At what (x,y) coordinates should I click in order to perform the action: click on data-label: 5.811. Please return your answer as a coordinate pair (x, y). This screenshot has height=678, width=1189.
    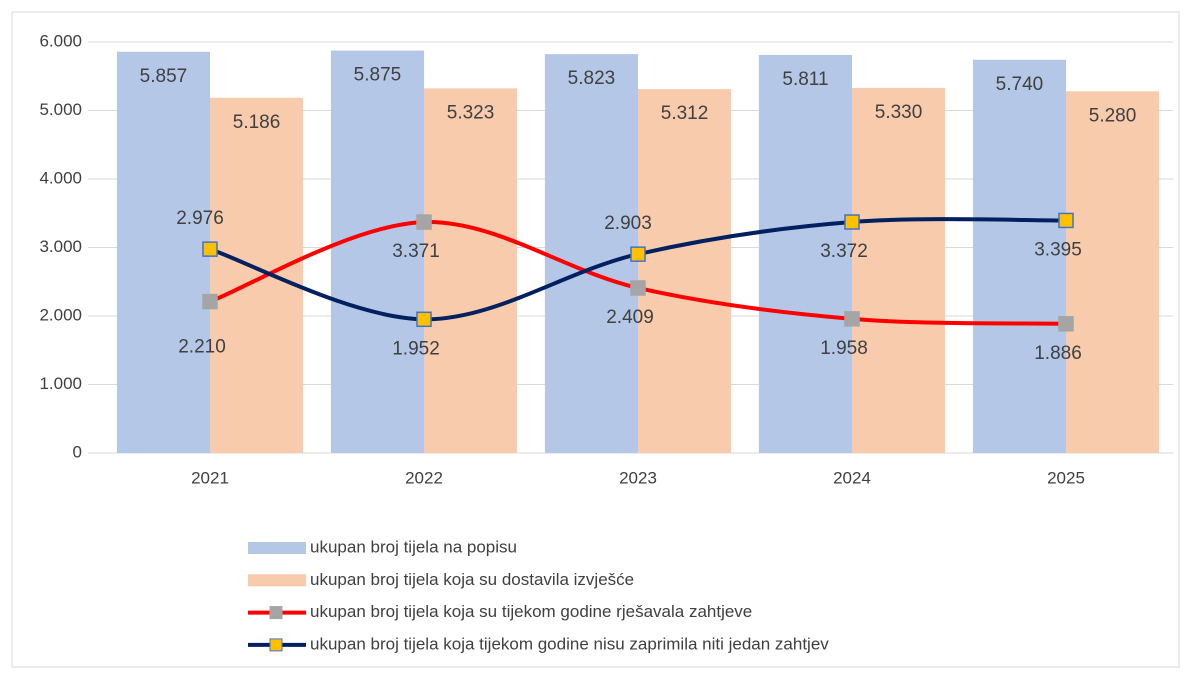
    Looking at the image, I should click on (805, 79).